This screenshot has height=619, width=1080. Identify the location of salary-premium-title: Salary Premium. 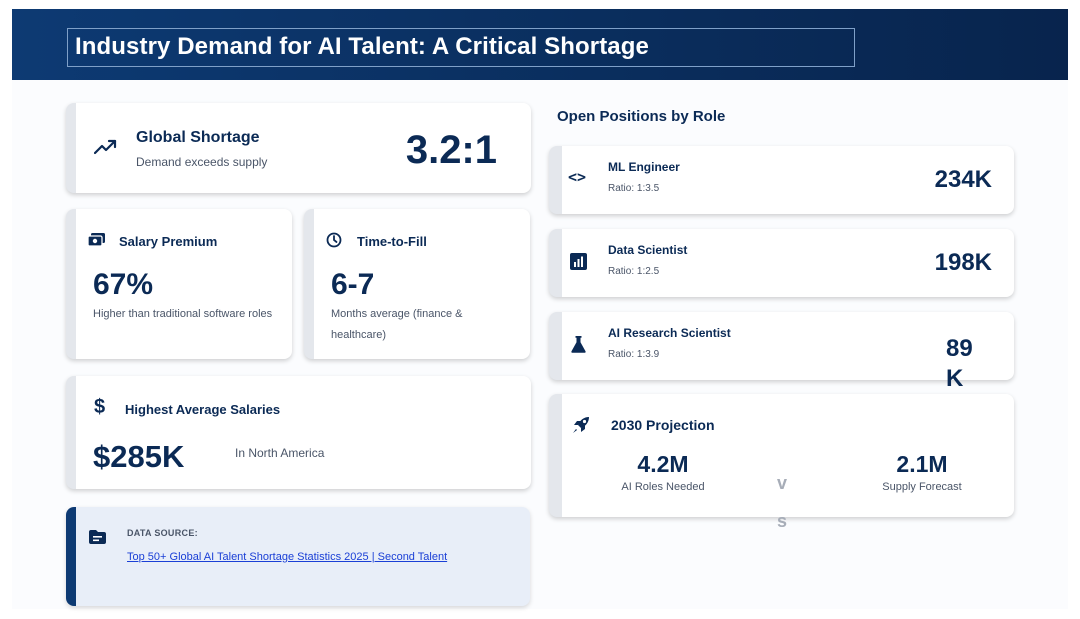
(168, 241).